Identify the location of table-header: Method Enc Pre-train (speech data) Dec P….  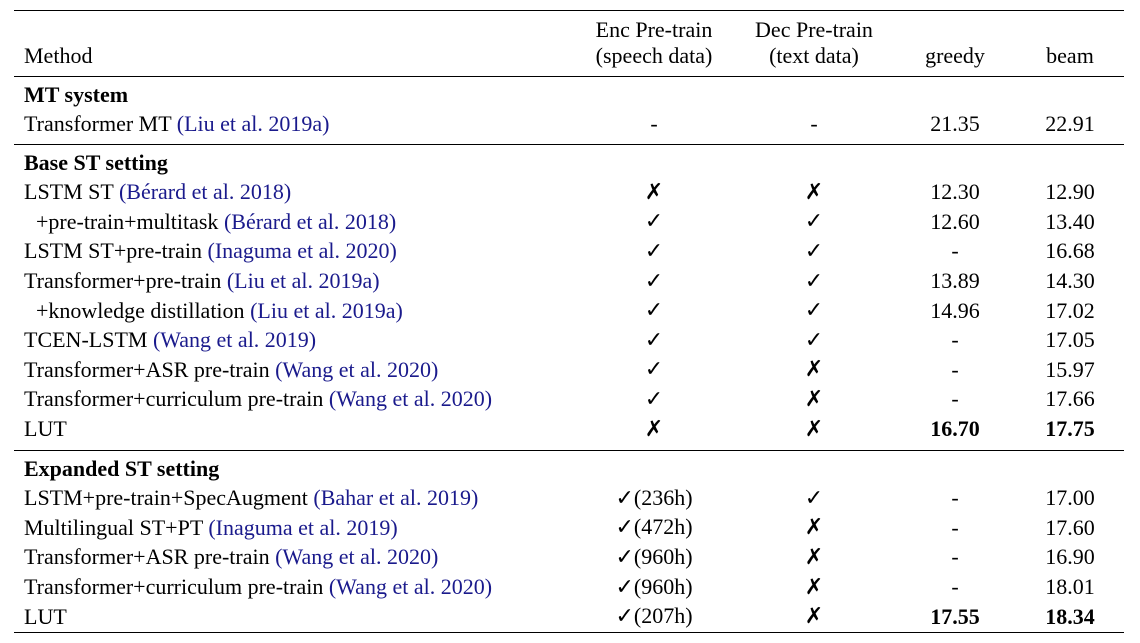
(569, 43).